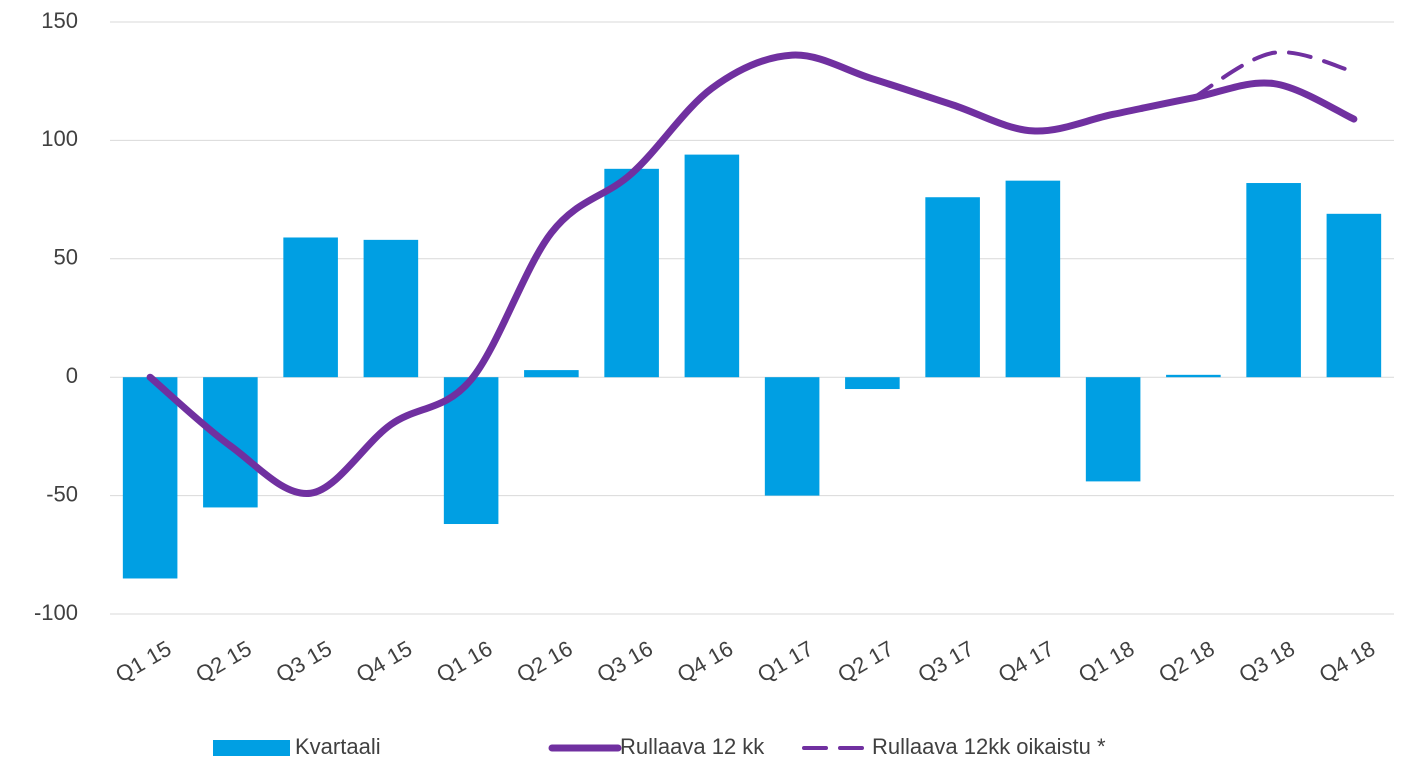  Describe the element at coordinates (692, 746) in the screenshot. I see `legend-label: Rullaava 12 kk` at that location.